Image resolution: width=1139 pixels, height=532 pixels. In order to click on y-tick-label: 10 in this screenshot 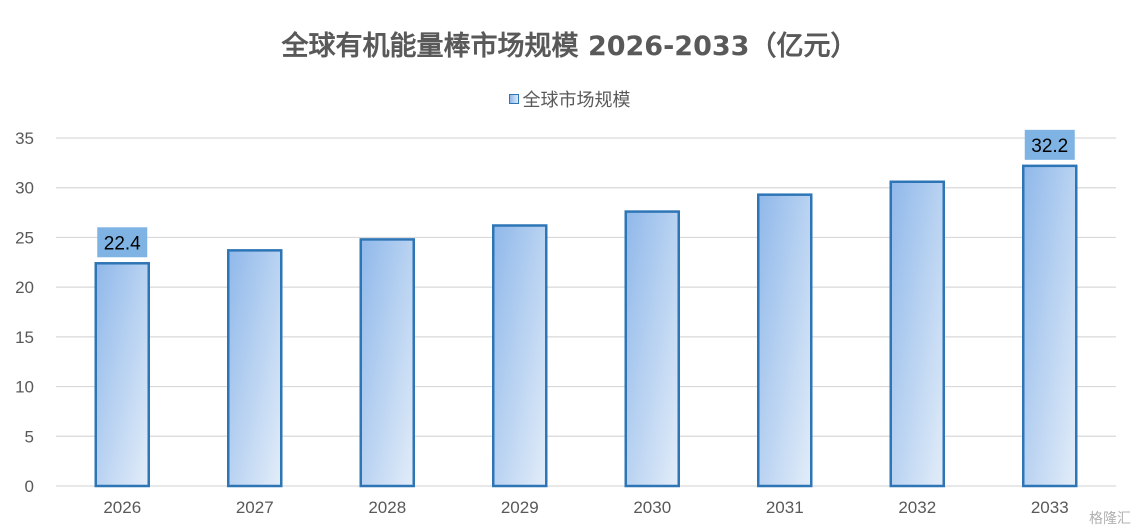, I will do `click(24, 387)`.